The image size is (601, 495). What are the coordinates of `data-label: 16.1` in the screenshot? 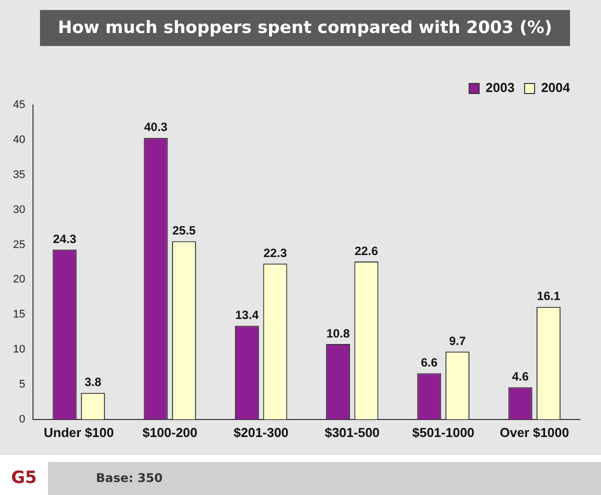 It's located at (548, 296).